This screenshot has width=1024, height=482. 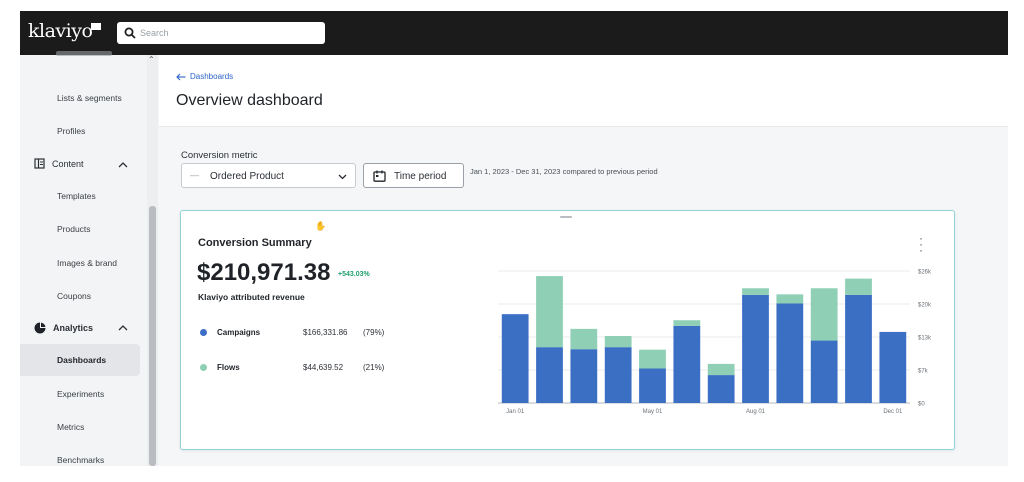 I want to click on conversion-metric-value: Ordered Product, so click(x=247, y=176).